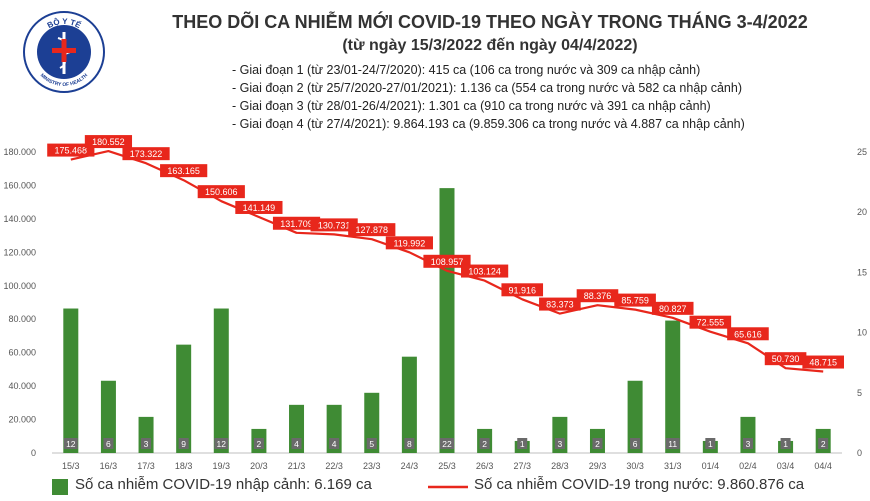 The height and width of the screenshot is (501, 870). I want to click on line-value-label: 88.376, so click(598, 296).